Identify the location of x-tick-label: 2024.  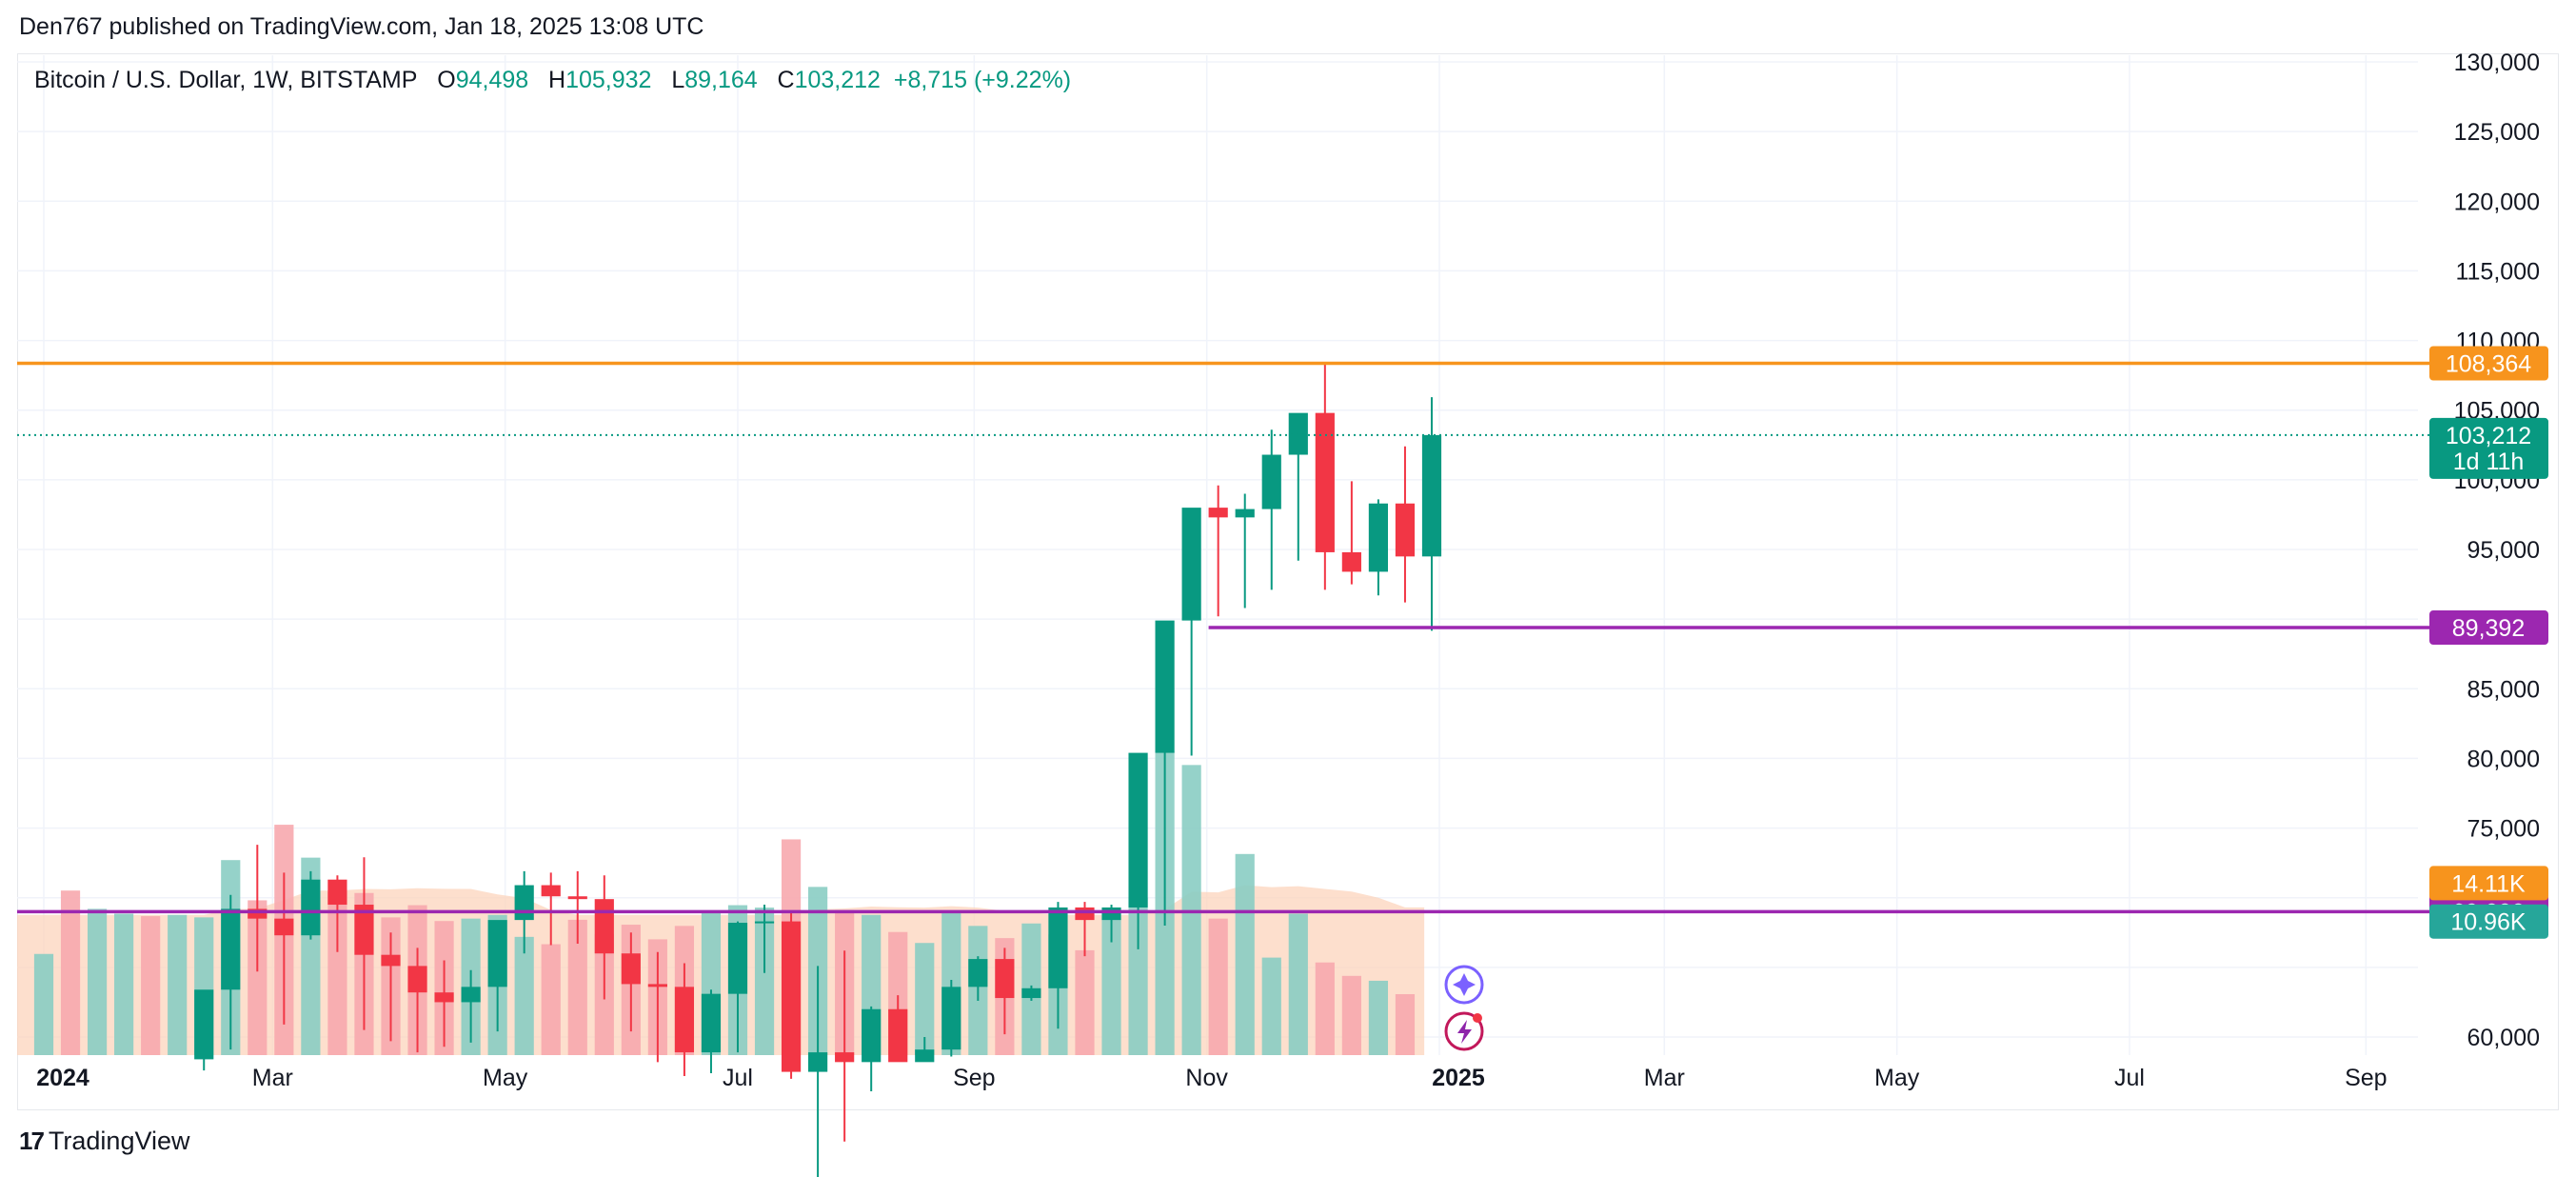
(62, 1078).